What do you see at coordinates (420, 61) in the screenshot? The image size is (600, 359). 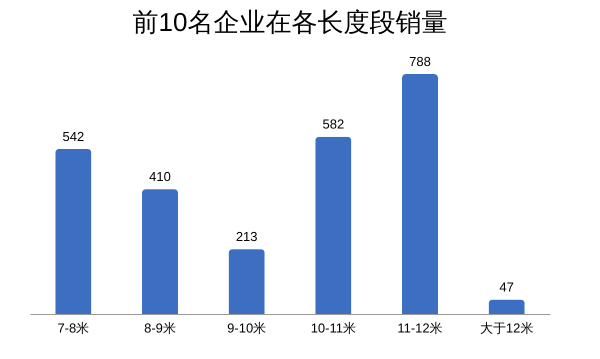 I see `data-label: 788` at bounding box center [420, 61].